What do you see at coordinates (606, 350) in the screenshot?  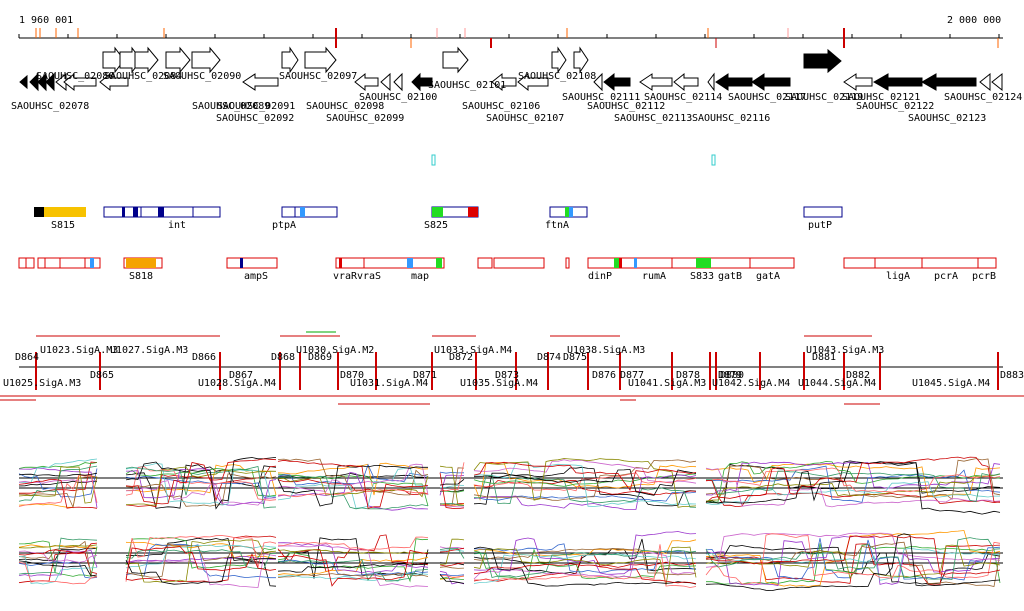 I see `transcript-label: U1038.SigA.M3` at bounding box center [606, 350].